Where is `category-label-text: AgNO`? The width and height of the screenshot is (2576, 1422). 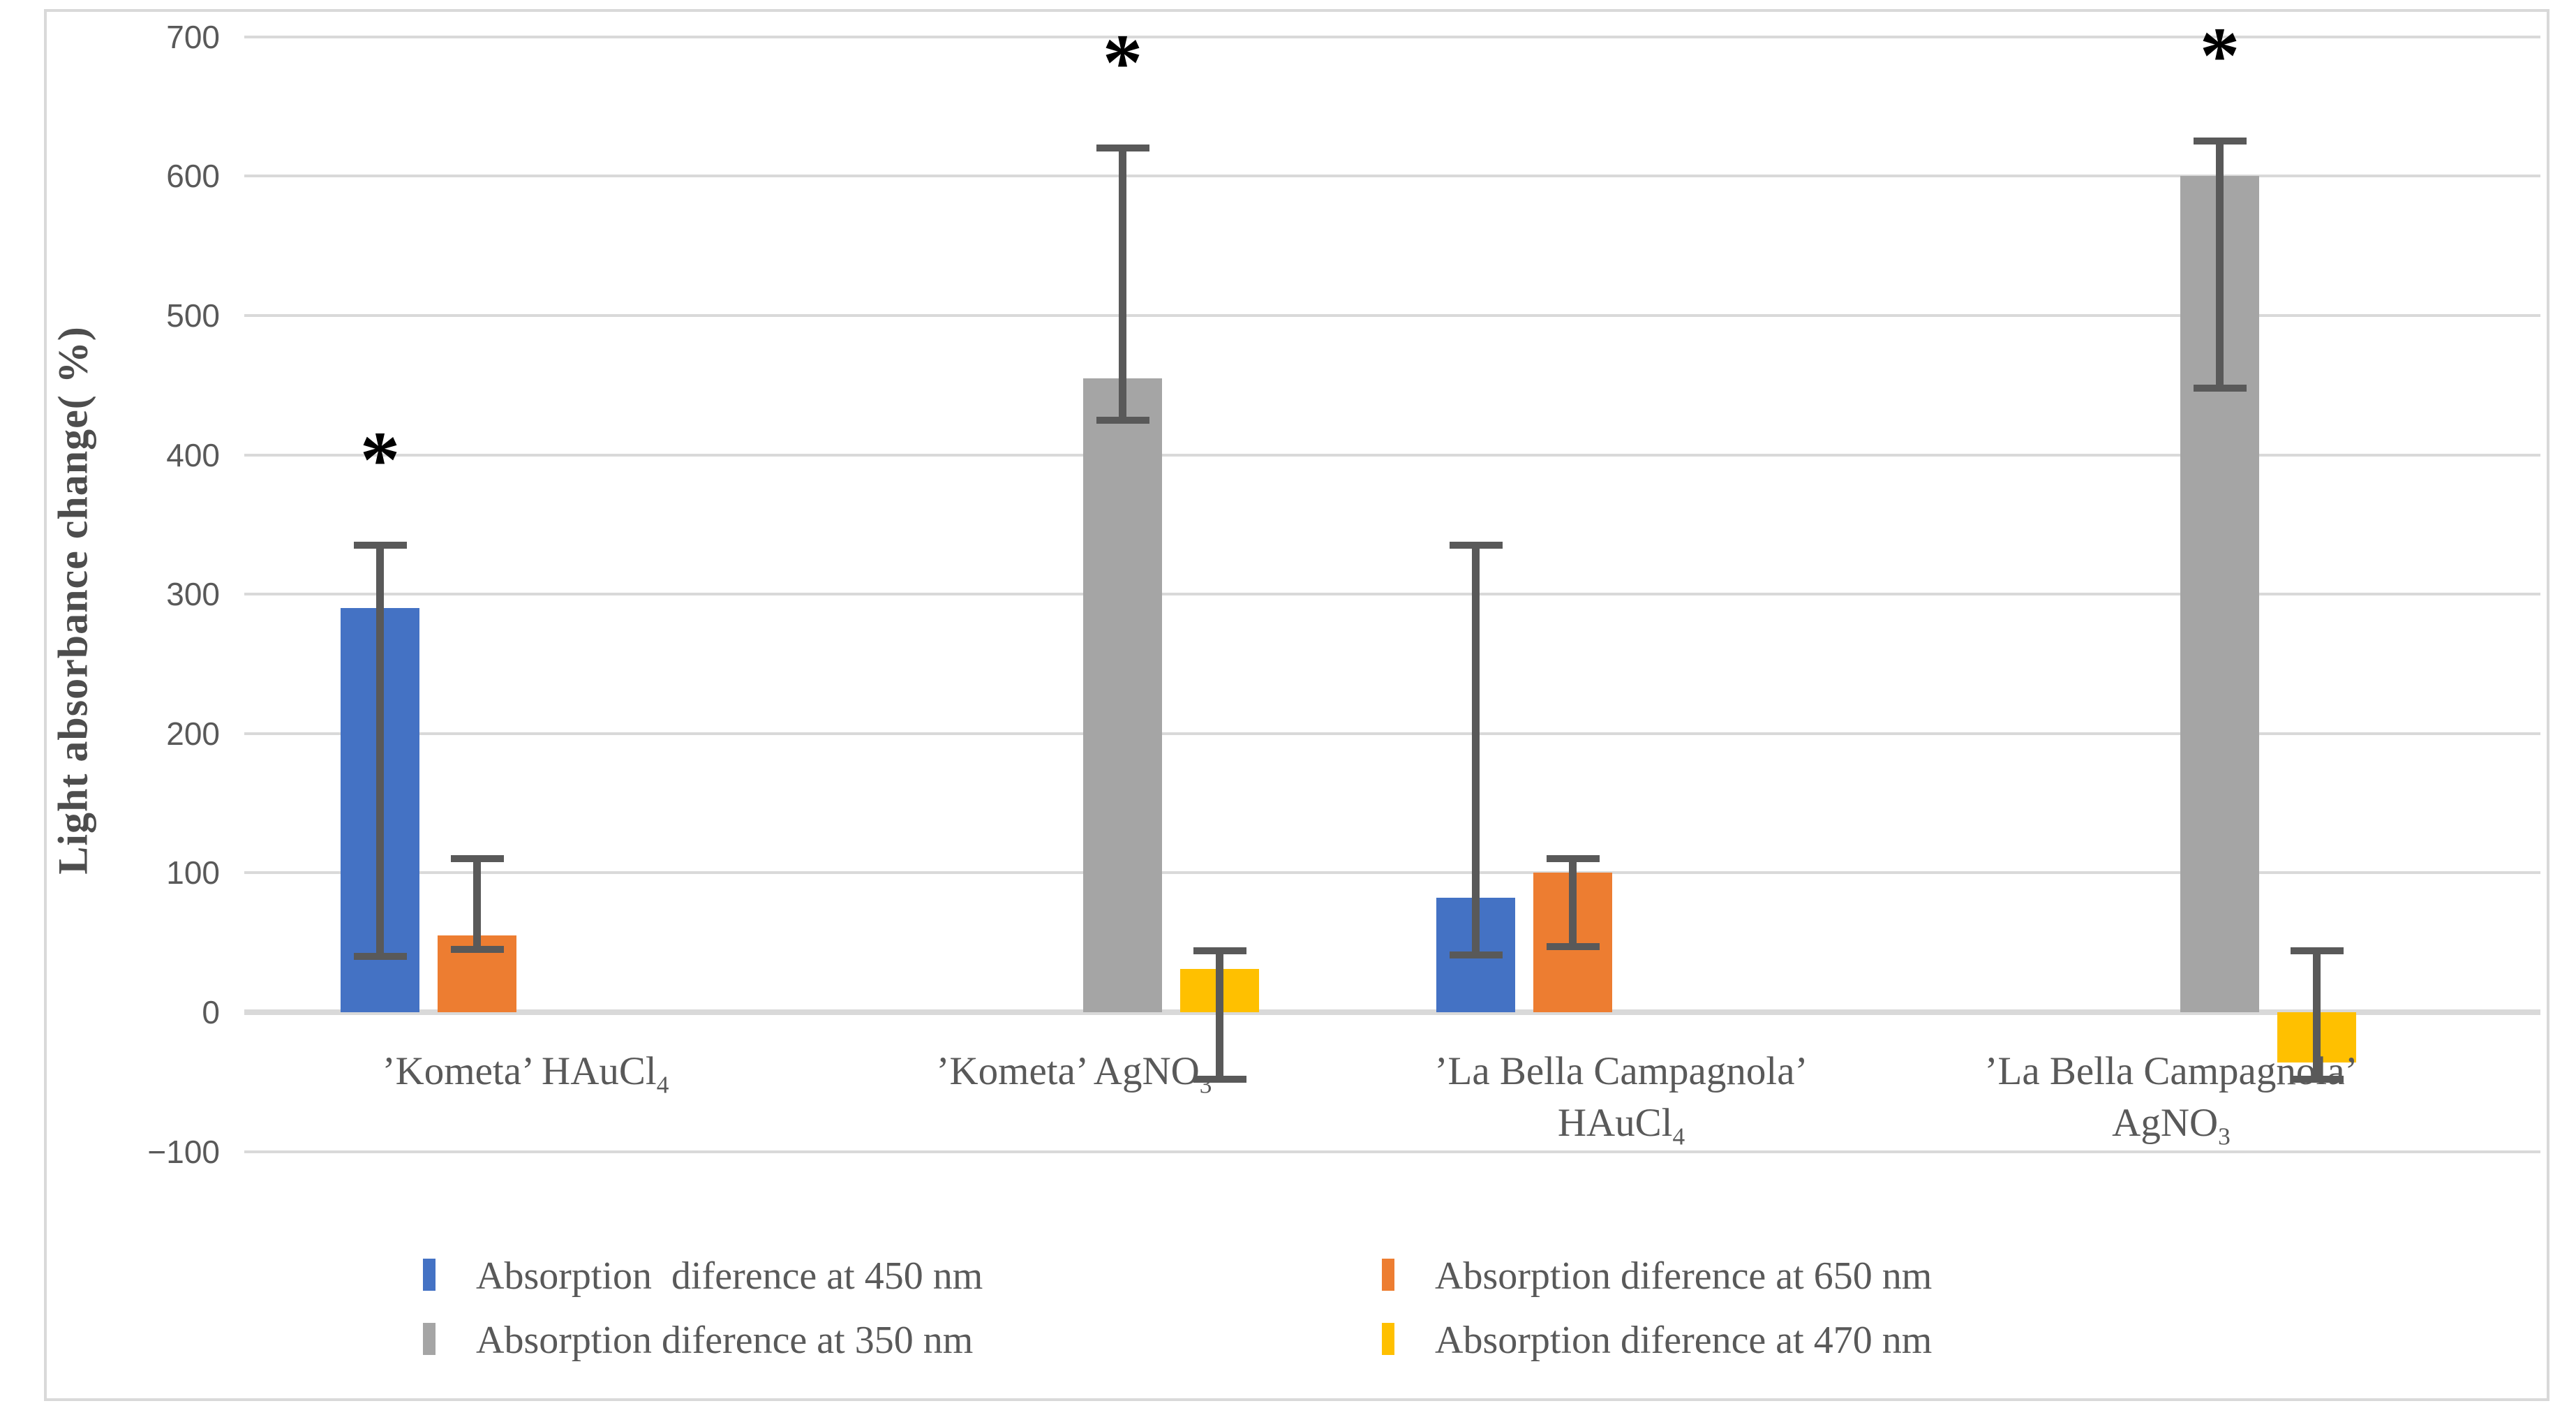 category-label-text: AgNO is located at coordinates (2165, 1123).